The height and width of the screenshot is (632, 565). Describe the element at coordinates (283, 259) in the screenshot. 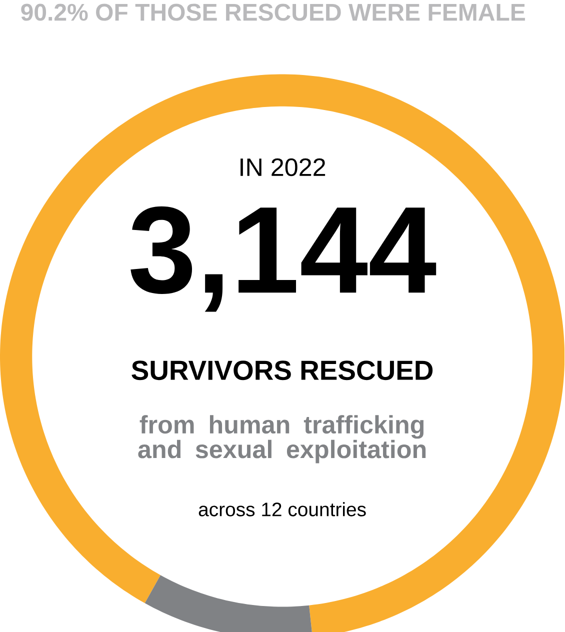

I see `text: 3,144` at that location.